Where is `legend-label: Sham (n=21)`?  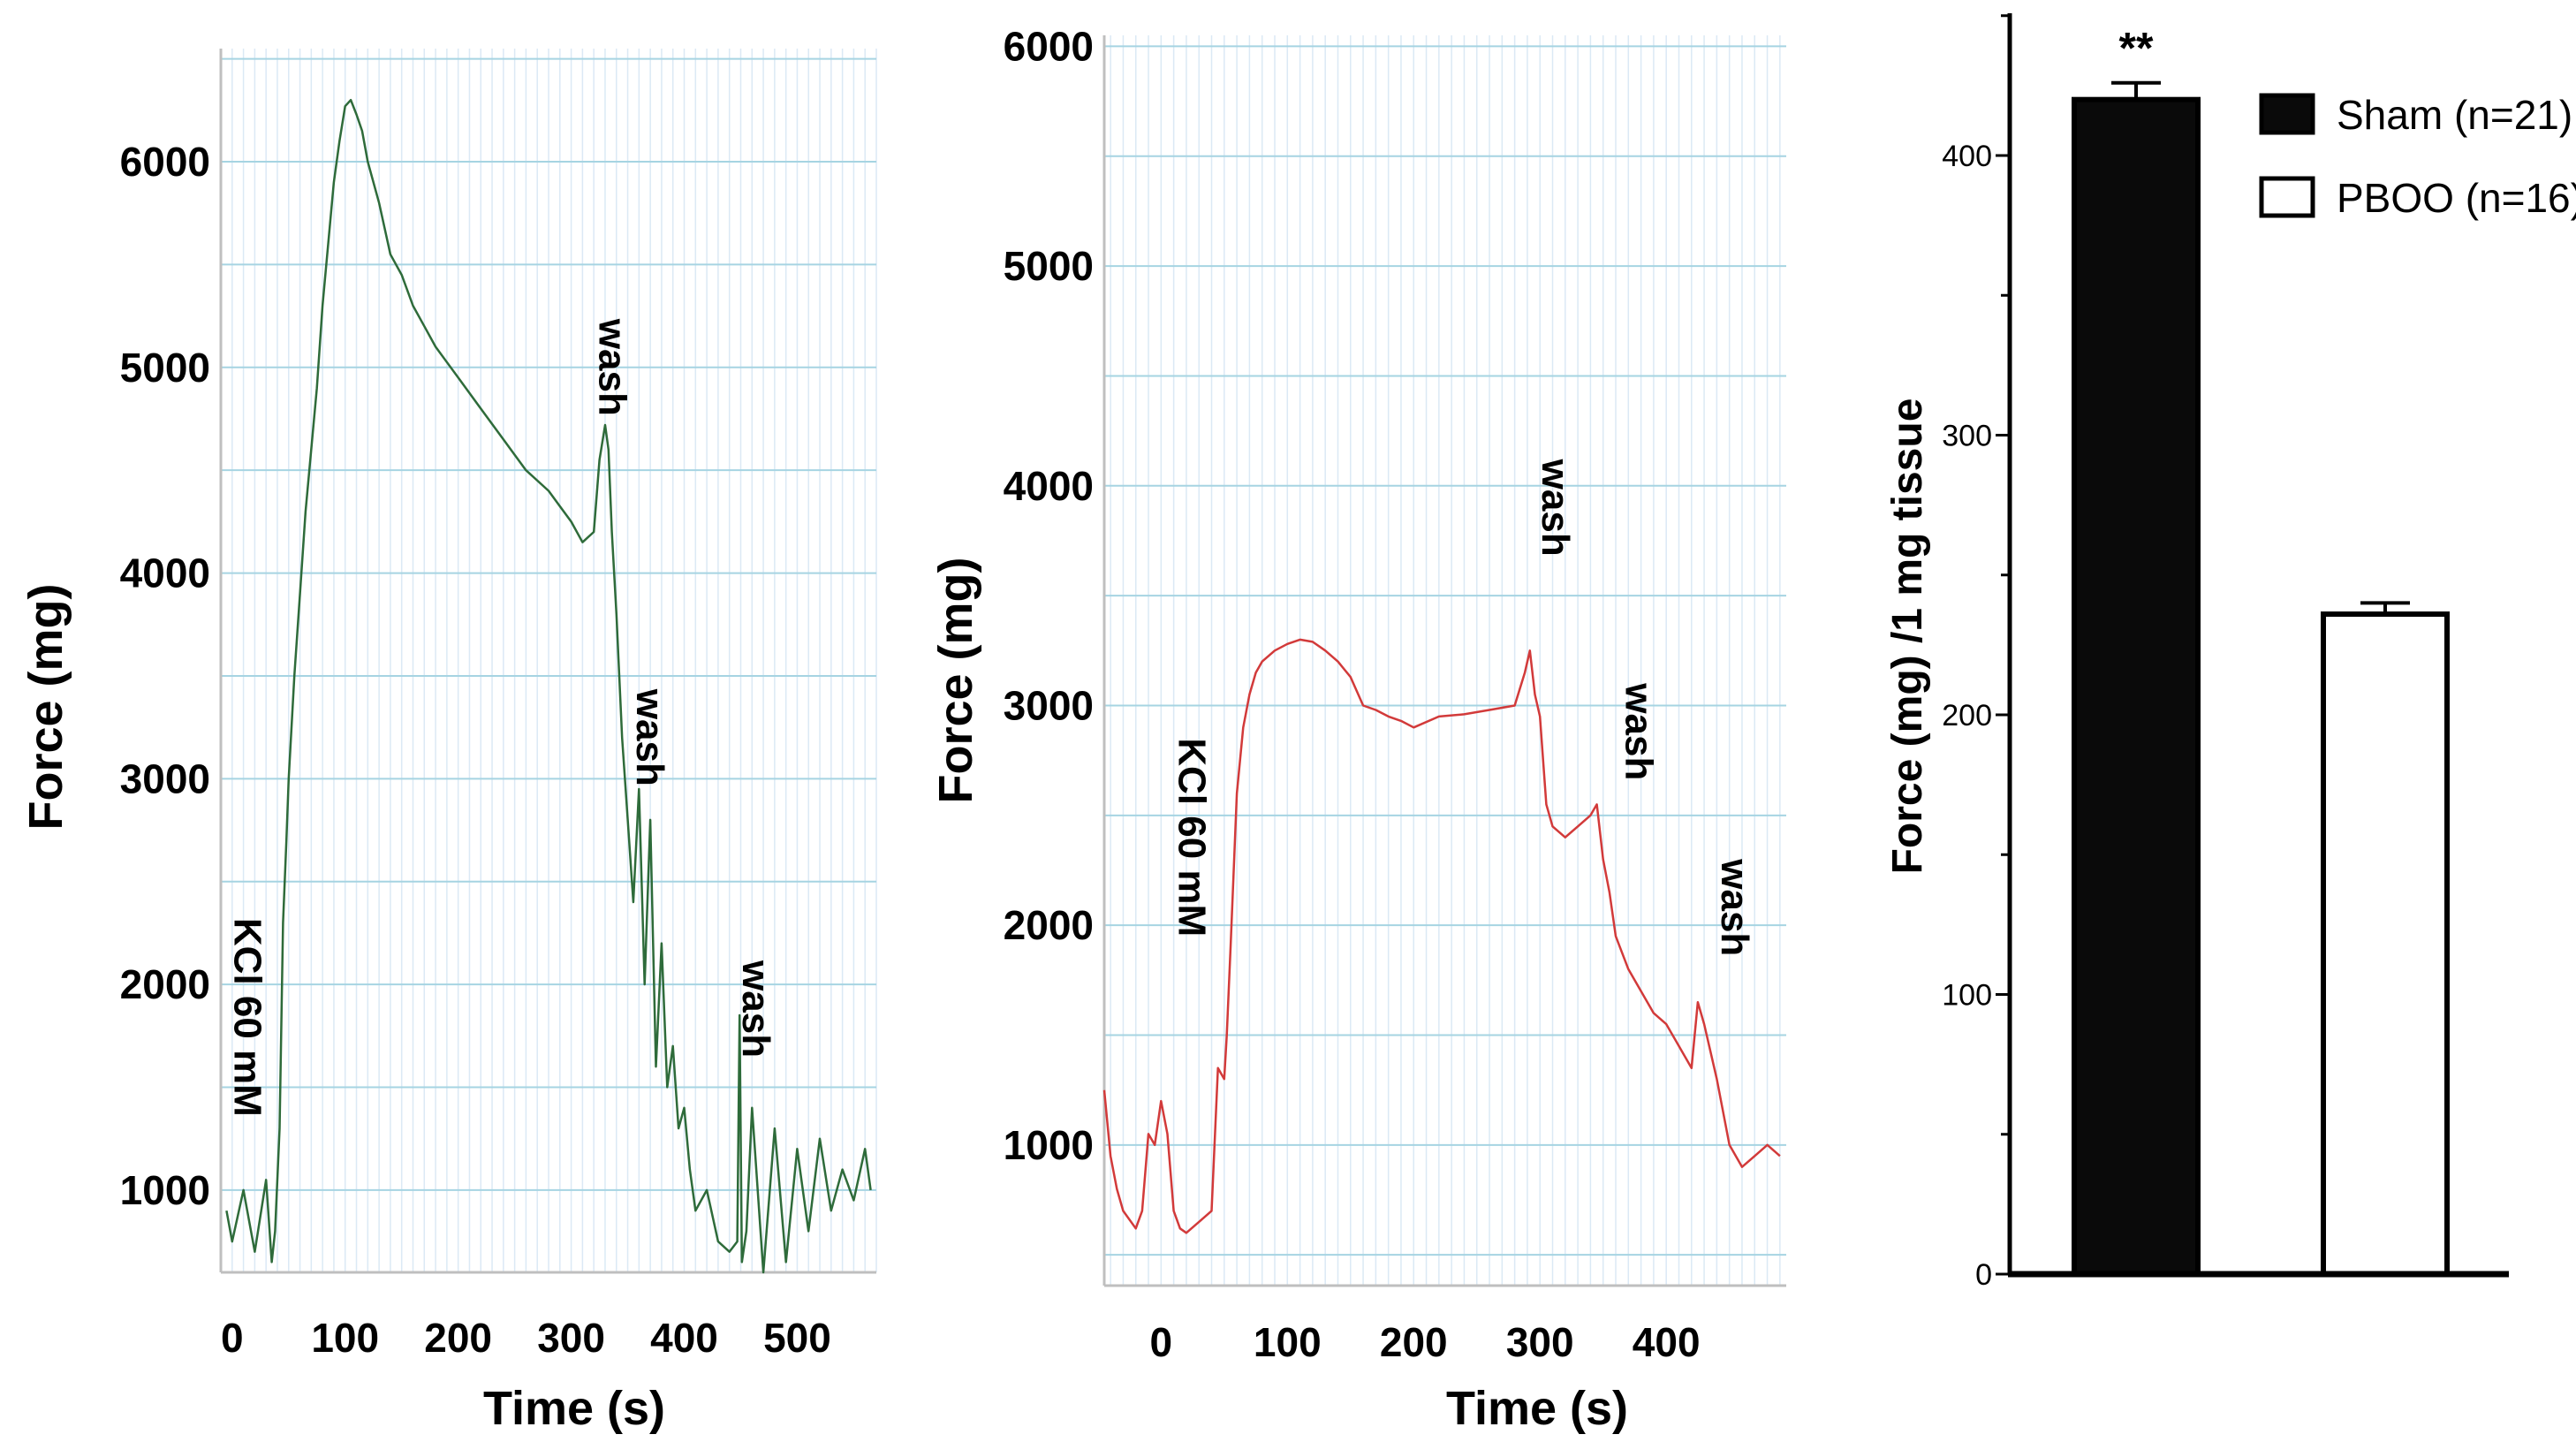
legend-label: Sham (n=21) is located at coordinates (2454, 115).